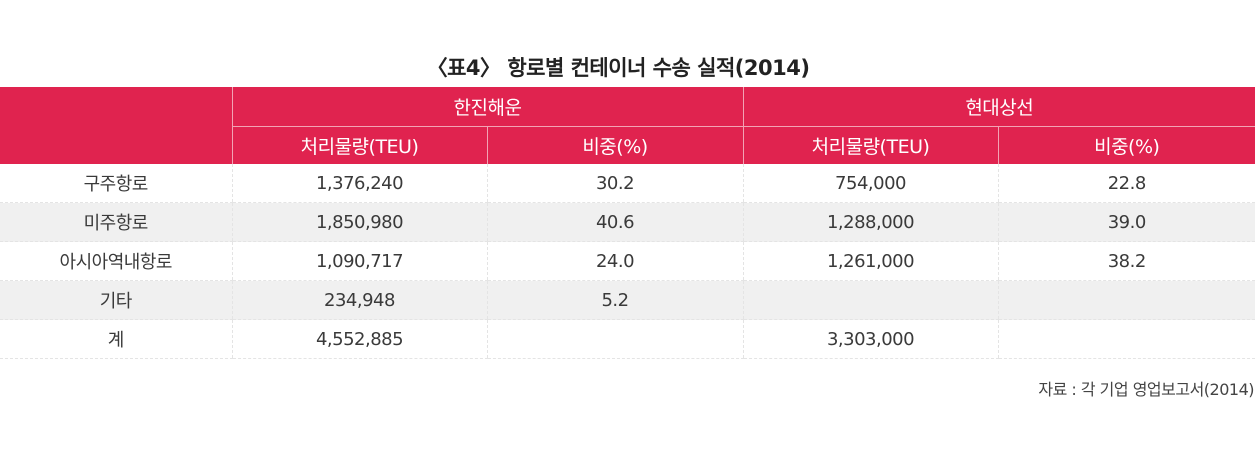 The height and width of the screenshot is (463, 1257). I want to click on volume-cell: 1,850,980, so click(359, 222).